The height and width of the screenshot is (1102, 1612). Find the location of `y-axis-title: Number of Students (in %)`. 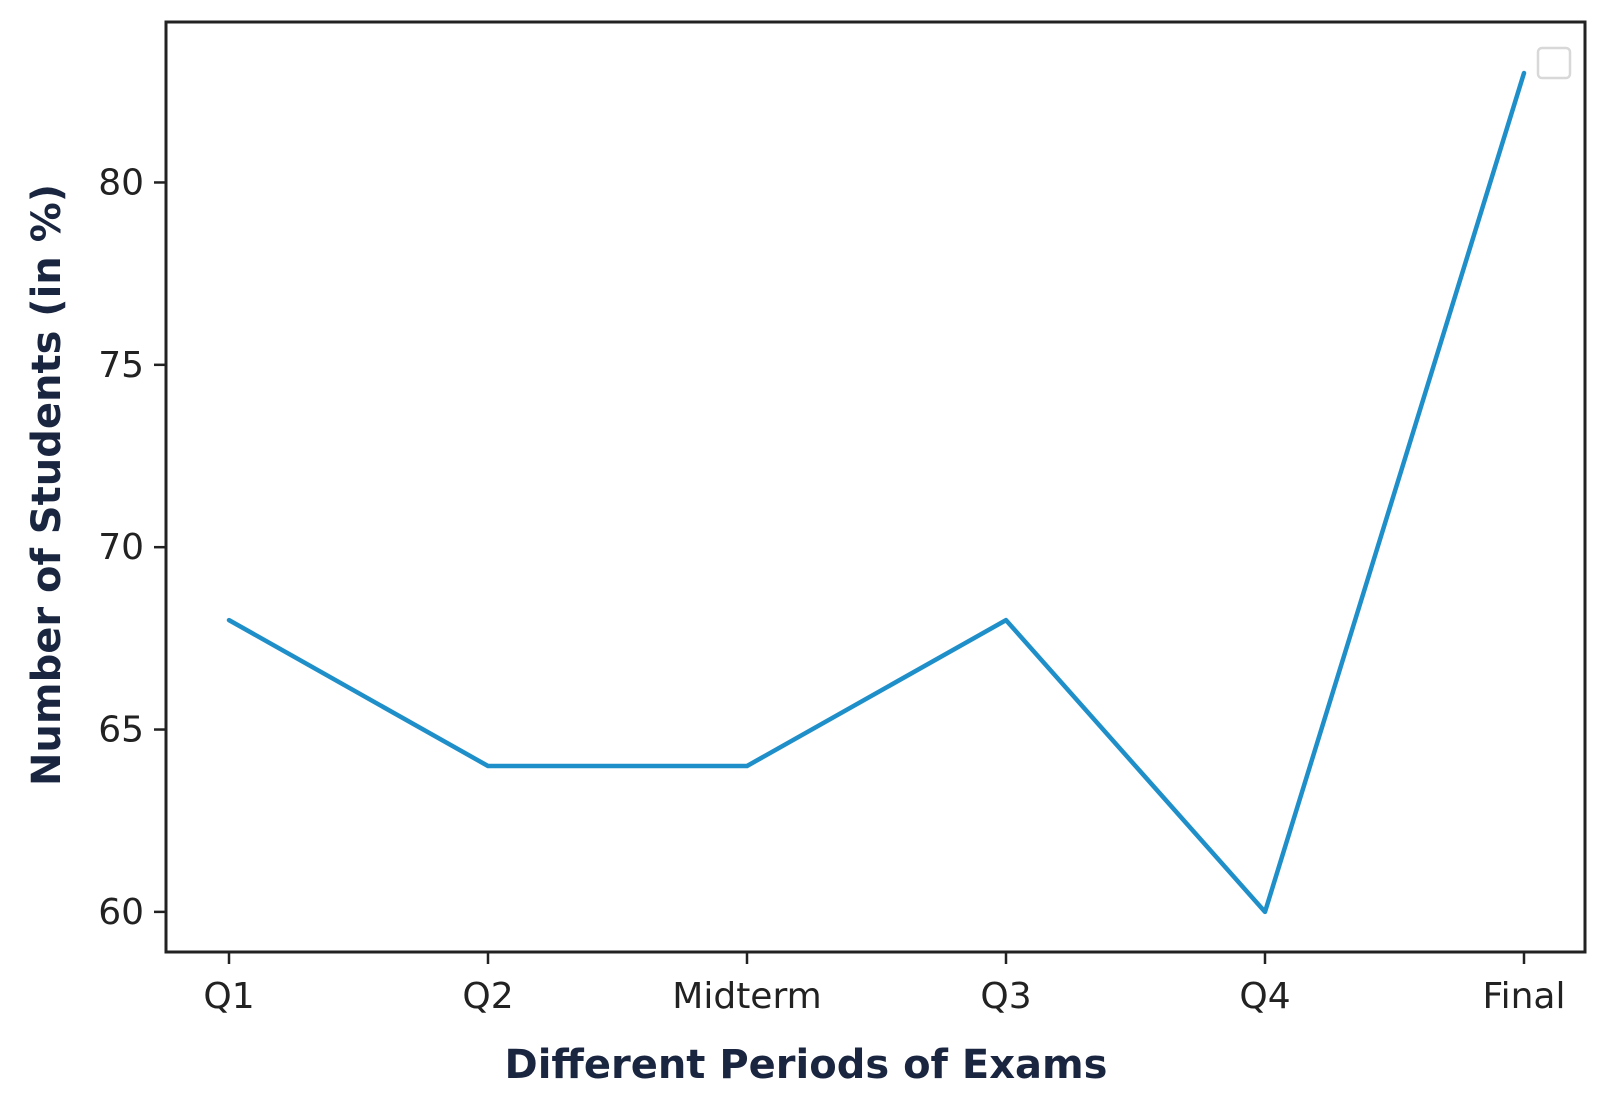

y-axis-title: Number of Students (in %) is located at coordinates (47, 485).